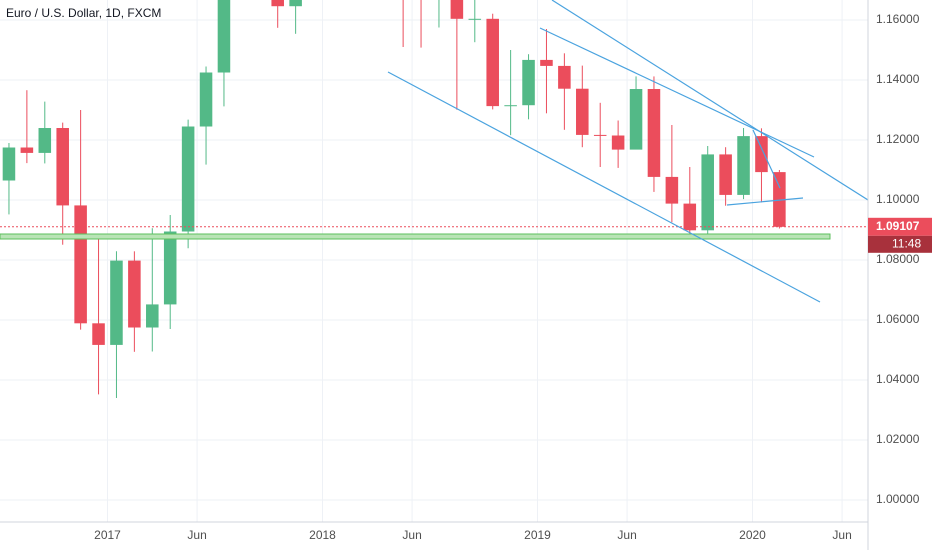 The height and width of the screenshot is (550, 932). Describe the element at coordinates (537, 535) in the screenshot. I see `x-tick-label: 2019` at that location.